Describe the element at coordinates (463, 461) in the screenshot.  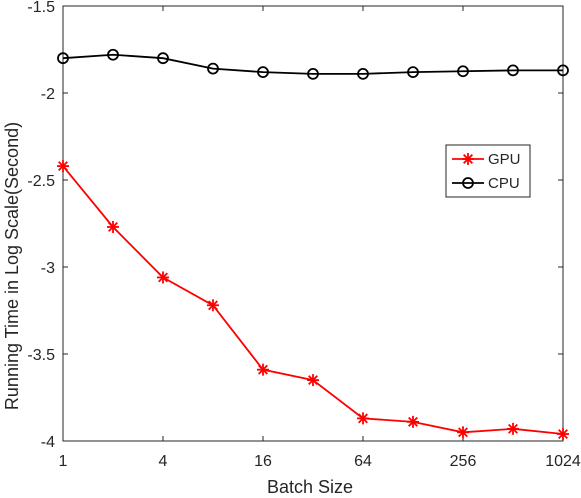
I see `x-tick-label: 256` at that location.